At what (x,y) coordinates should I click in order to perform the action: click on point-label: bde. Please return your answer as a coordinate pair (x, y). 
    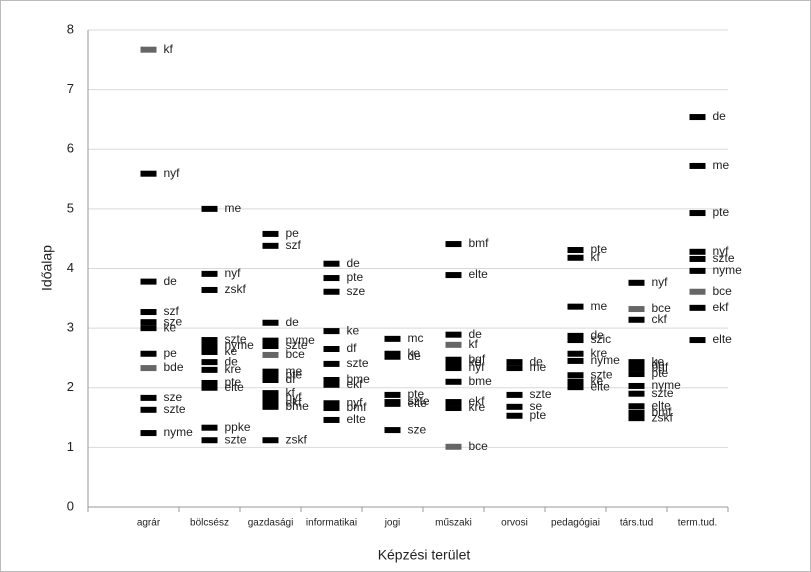
    Looking at the image, I should click on (174, 367).